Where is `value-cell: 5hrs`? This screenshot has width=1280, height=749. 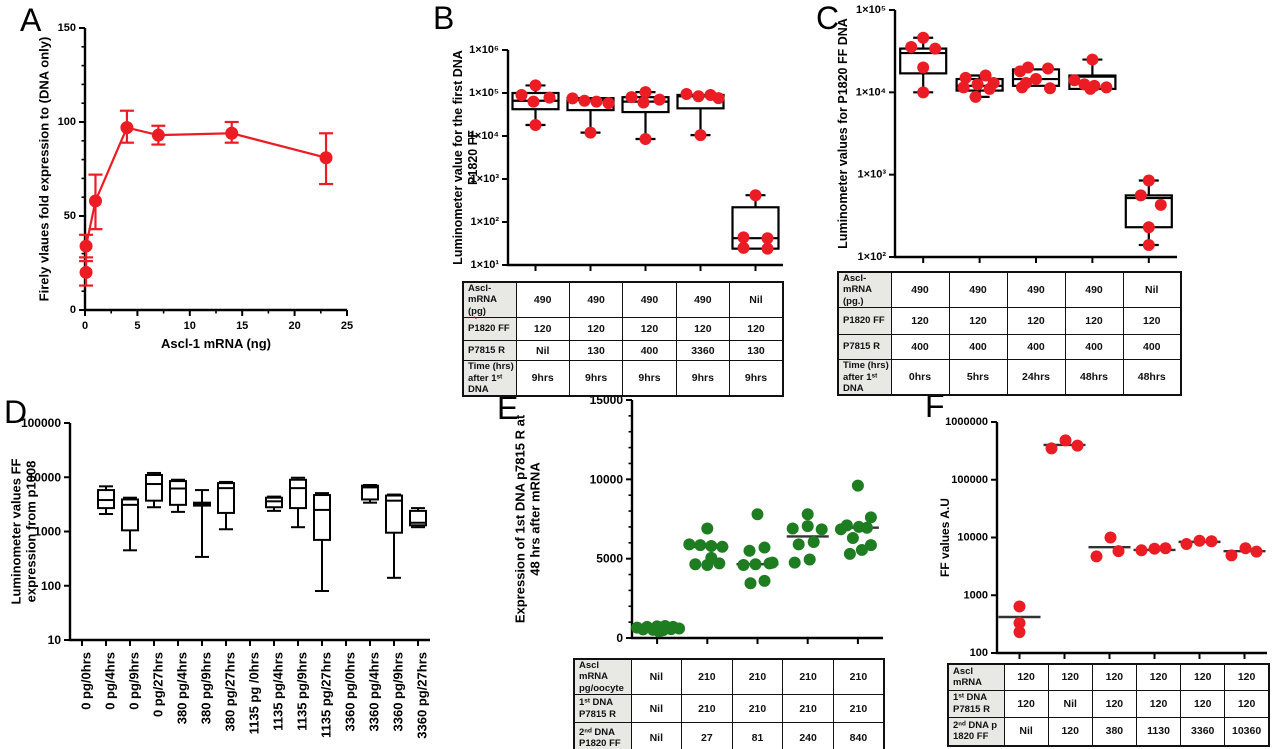 value-cell: 5hrs is located at coordinates (978, 377).